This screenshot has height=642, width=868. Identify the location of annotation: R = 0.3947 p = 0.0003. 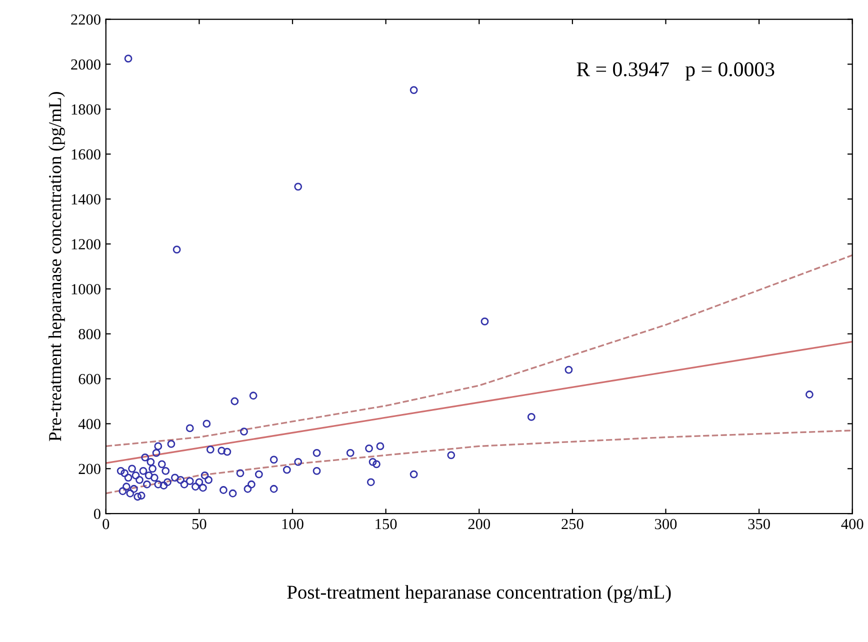
(675, 71).